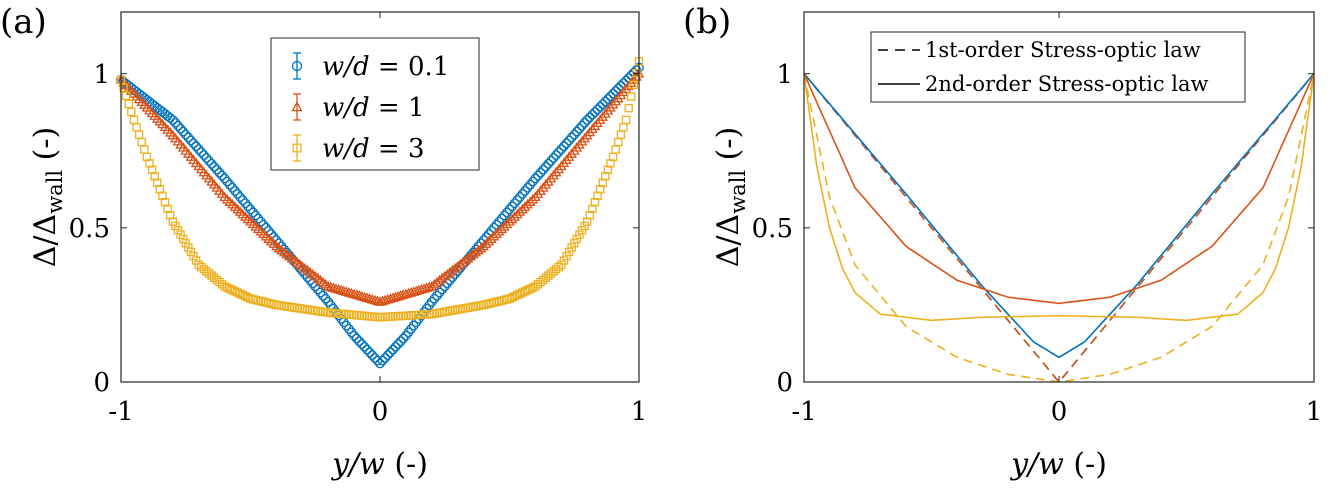 The image size is (1330, 489). Describe the element at coordinates (385, 67) in the screenshot. I see `panel-a-legend-entry: w/d = 0.1` at that location.